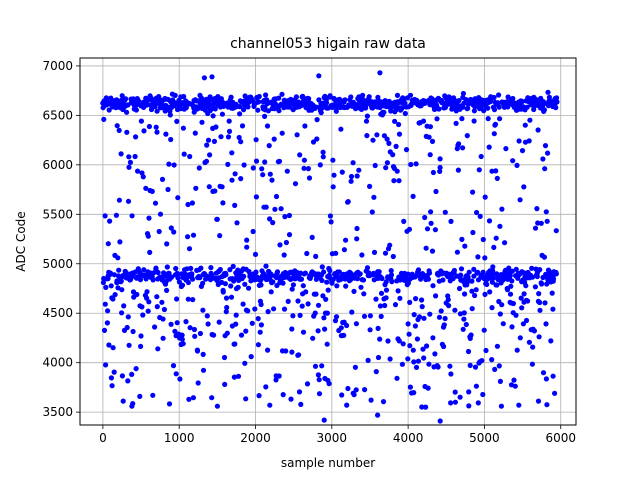  What do you see at coordinates (484, 438) in the screenshot?
I see `x-tick-label: 5000` at bounding box center [484, 438].